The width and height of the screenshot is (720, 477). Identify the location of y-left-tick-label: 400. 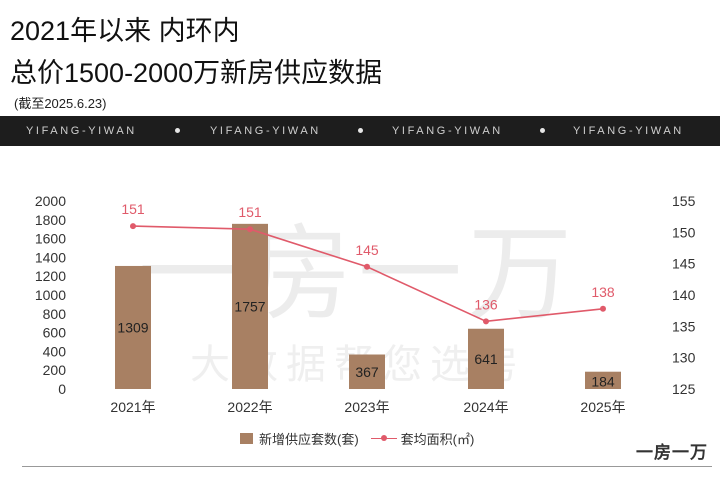
(55, 351).